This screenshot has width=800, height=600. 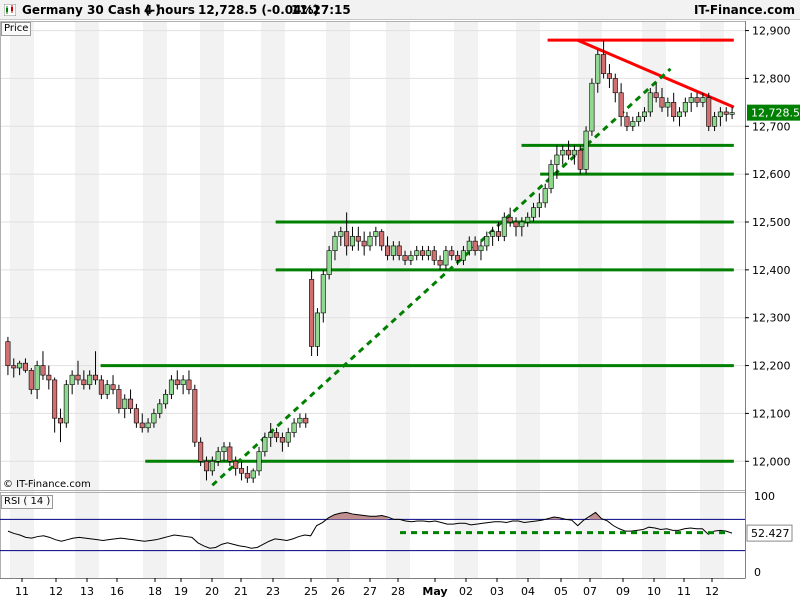 I want to click on timeframe: 4 hours, so click(x=169, y=10).